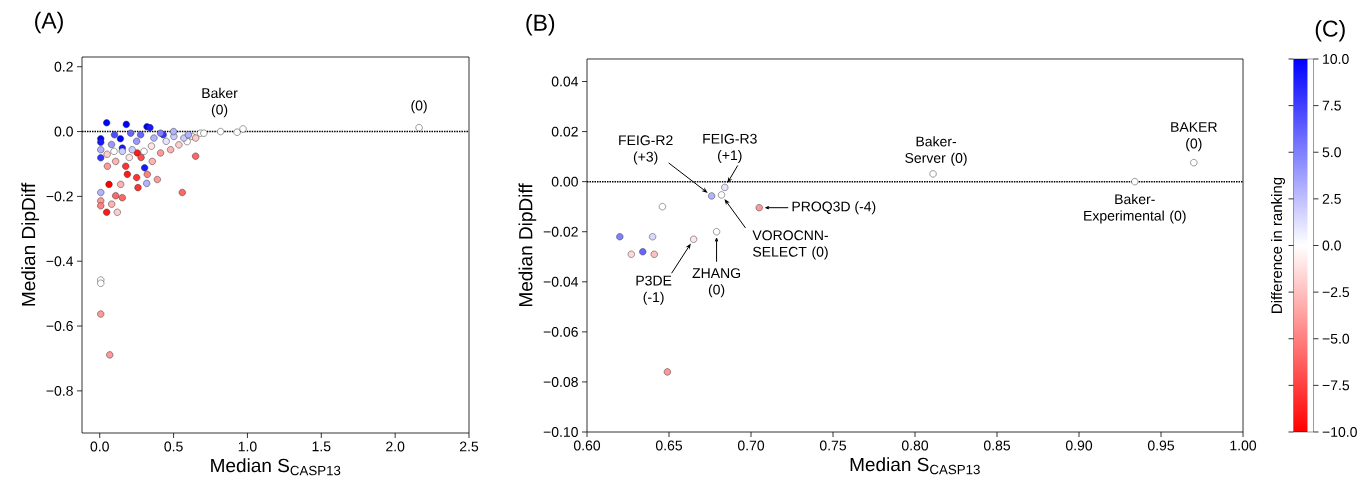 The width and height of the screenshot is (1357, 491). Describe the element at coordinates (1194, 137) in the screenshot. I see `annotation: BAKER (0)` at that location.